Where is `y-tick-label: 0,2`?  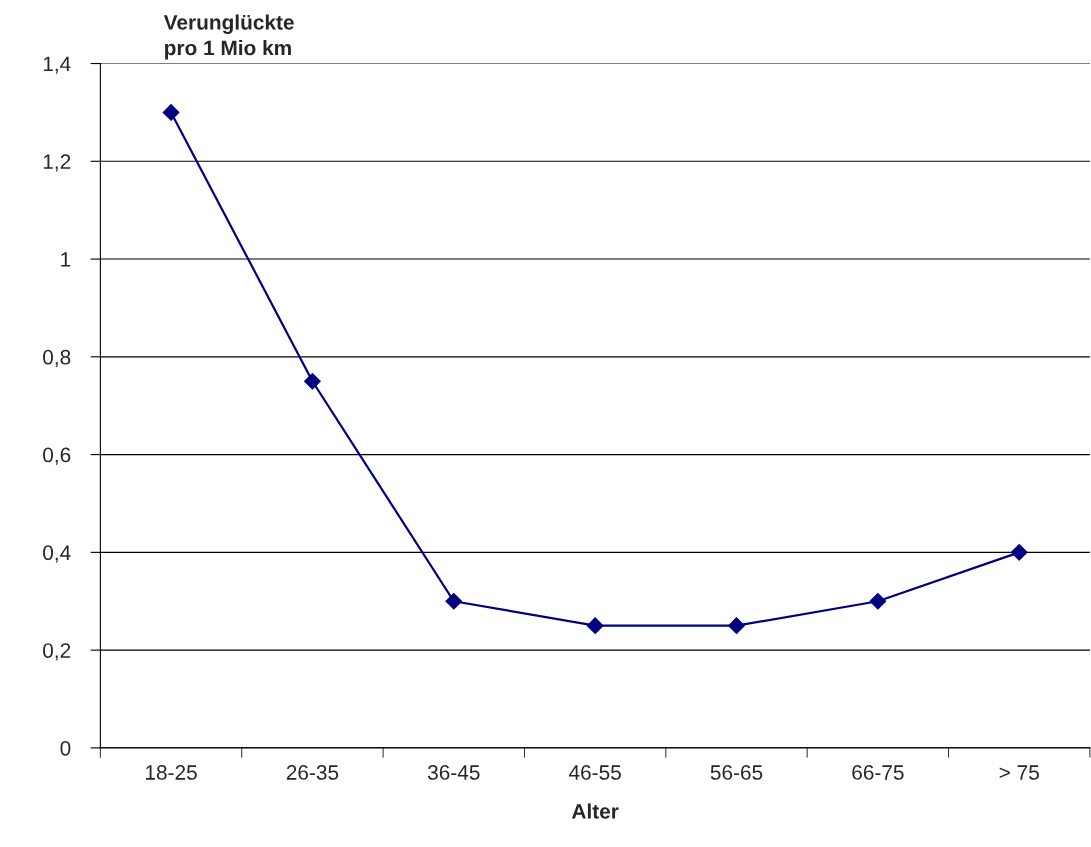
y-tick-label: 0,2 is located at coordinates (57, 652).